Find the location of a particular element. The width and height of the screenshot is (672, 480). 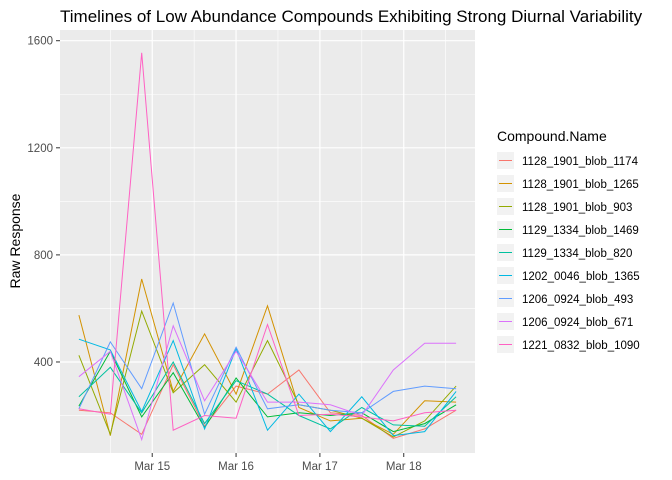

x-tick-label: Mar 15 is located at coordinates (152, 467).